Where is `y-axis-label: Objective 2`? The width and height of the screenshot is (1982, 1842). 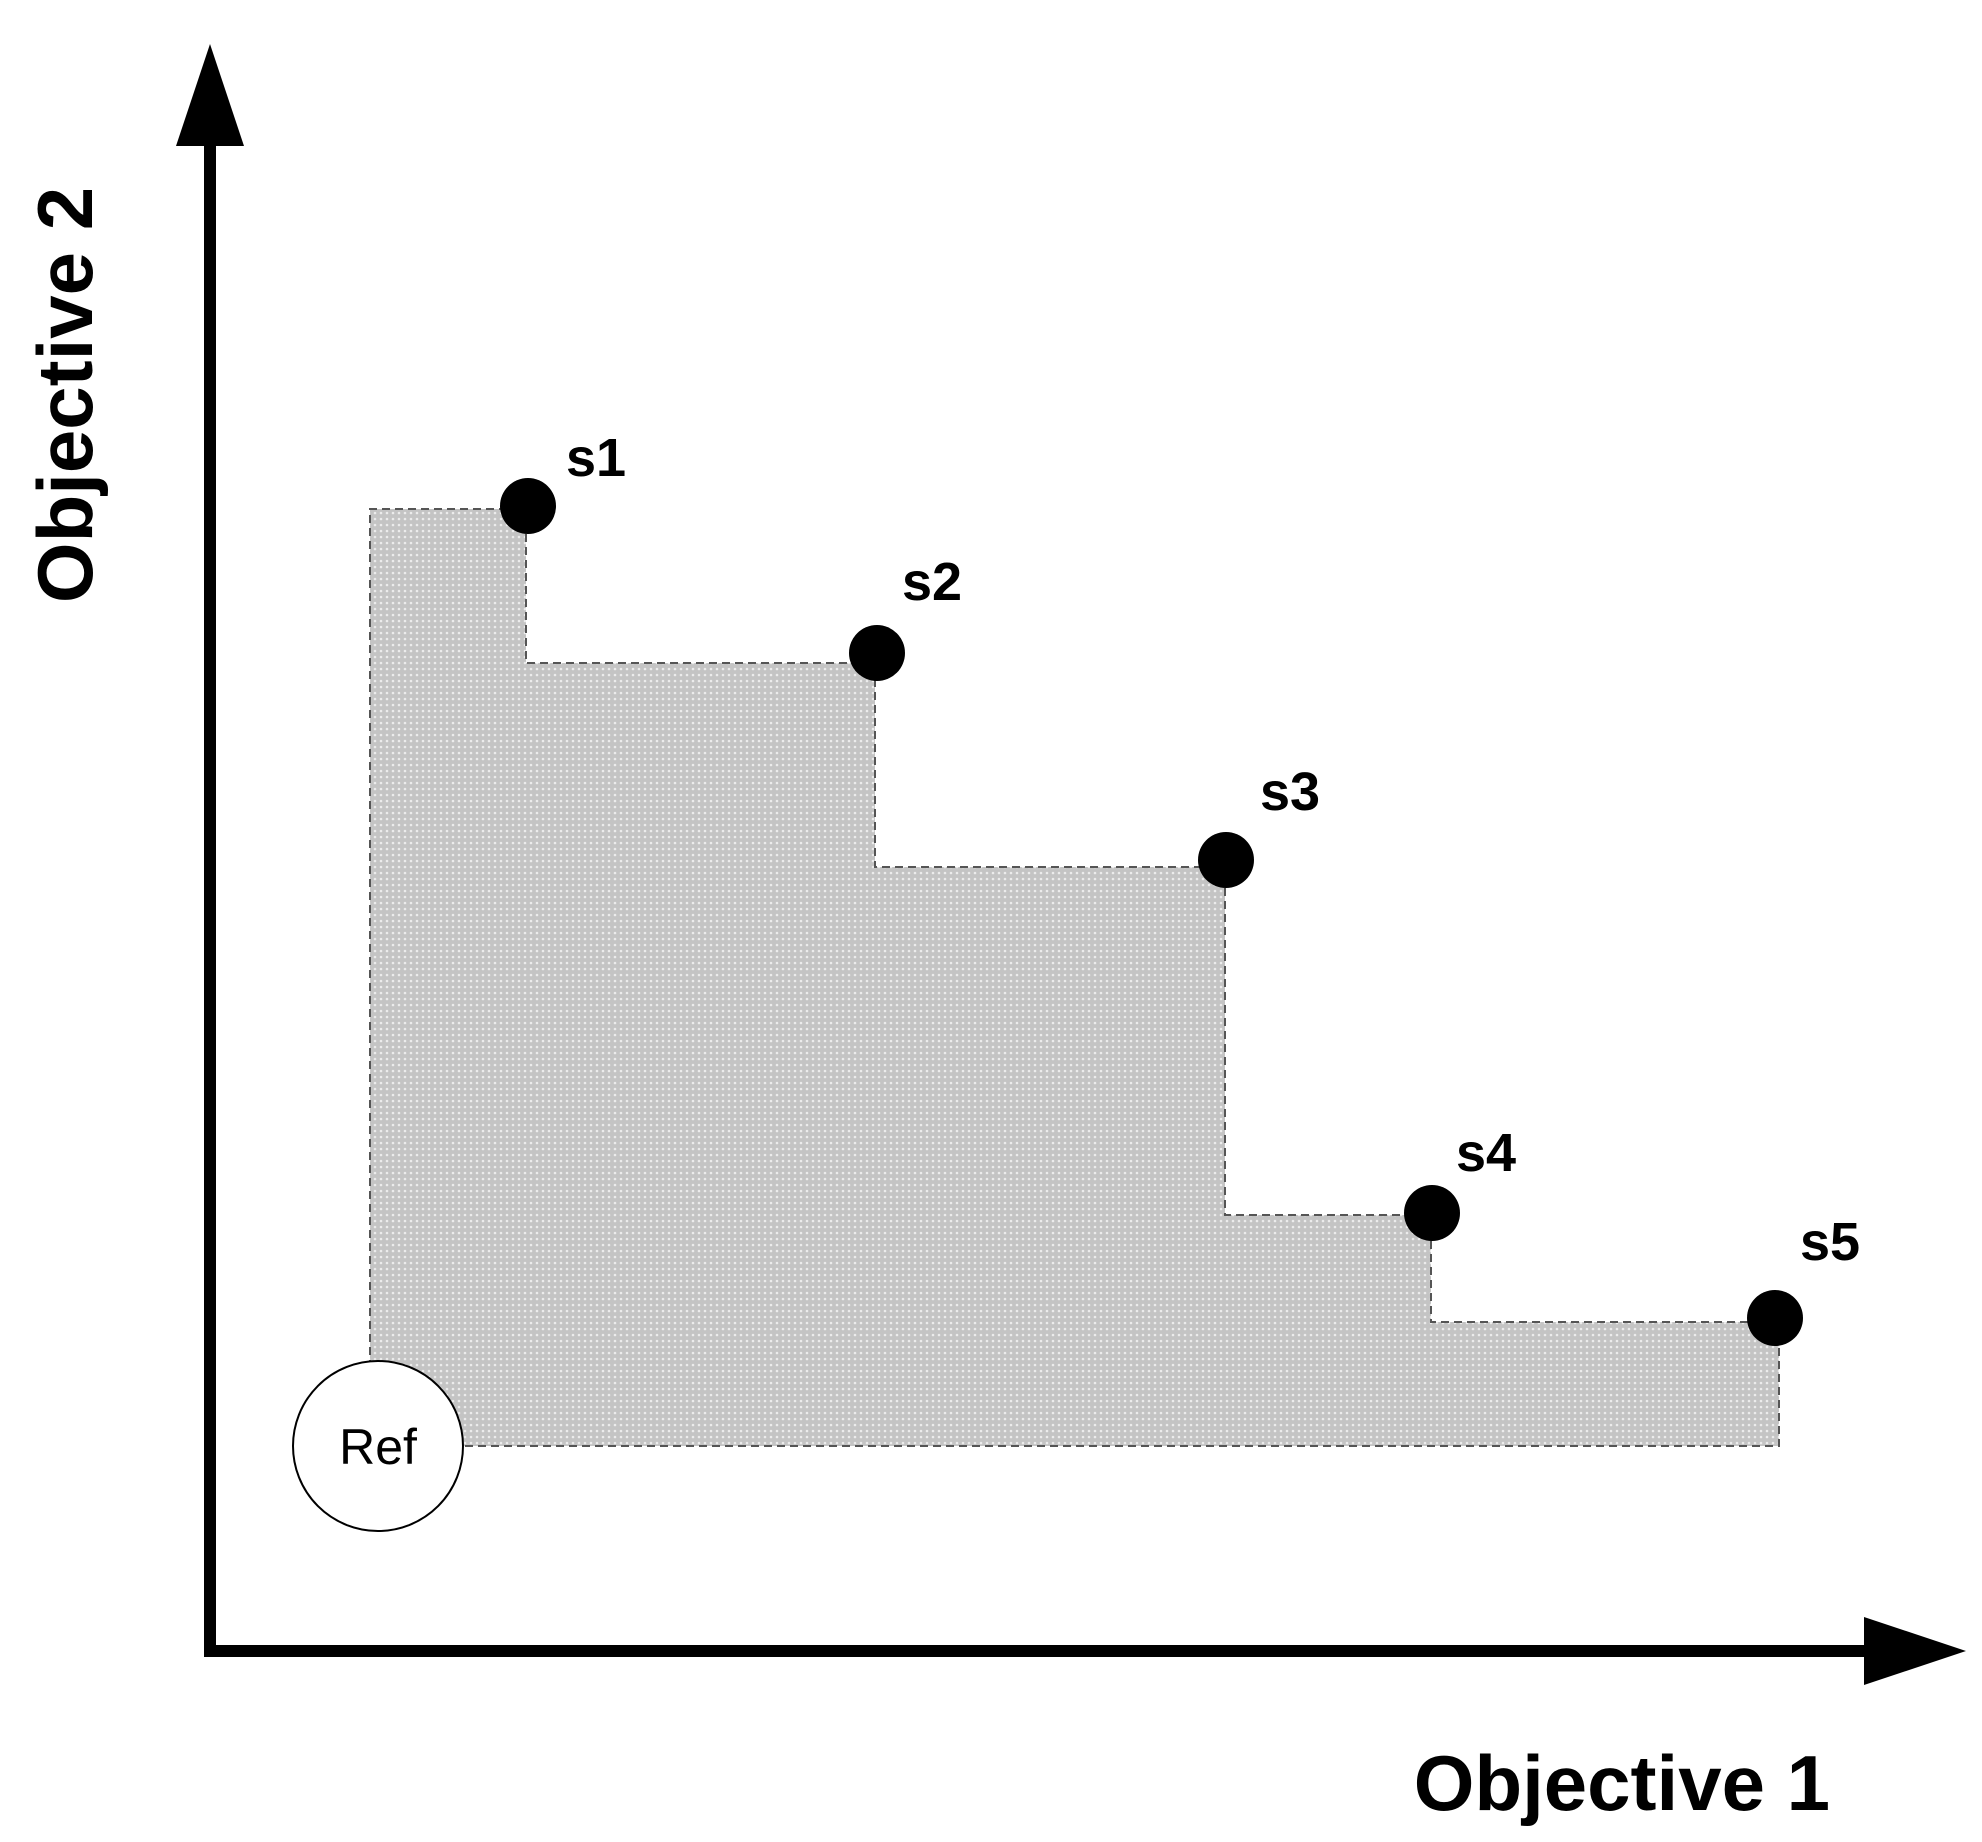 y-axis-label: Objective 2 is located at coordinates (65, 395).